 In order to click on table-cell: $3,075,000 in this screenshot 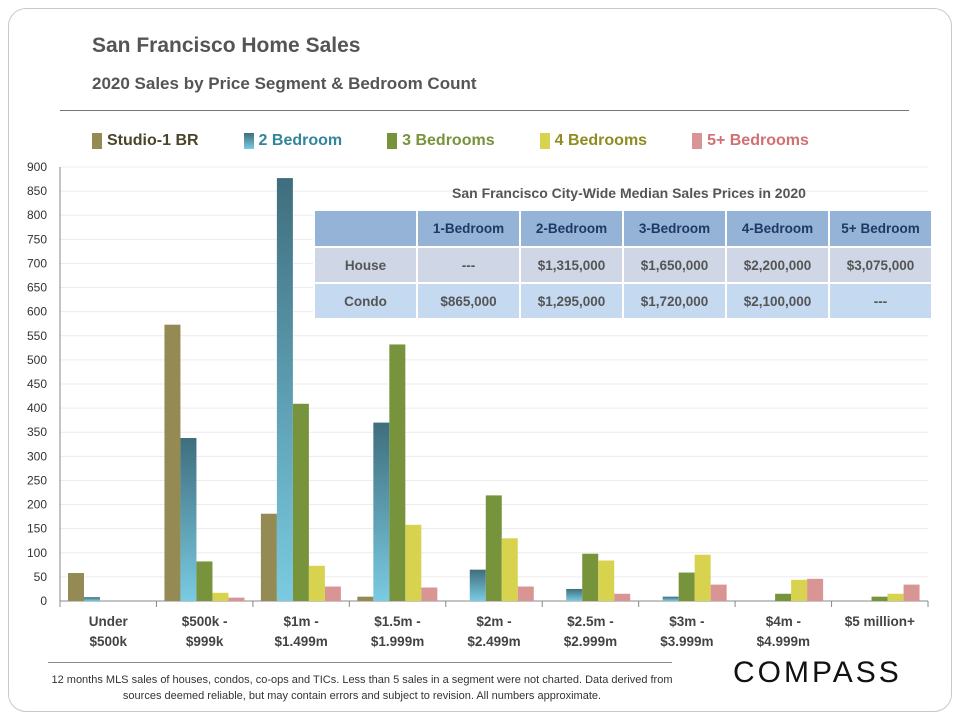, I will do `click(880, 265)`.